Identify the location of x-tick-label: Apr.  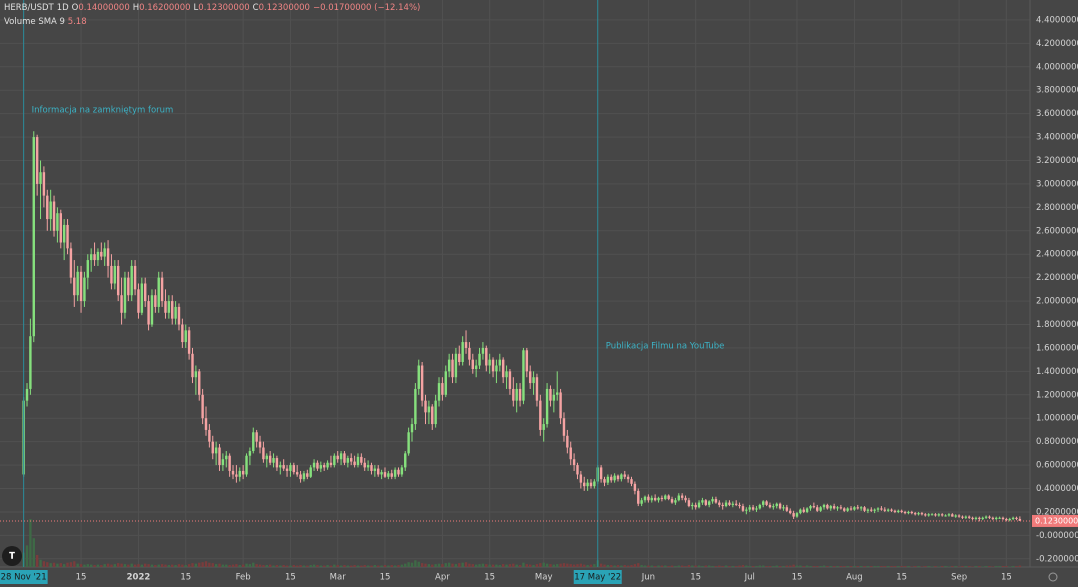
(442, 578).